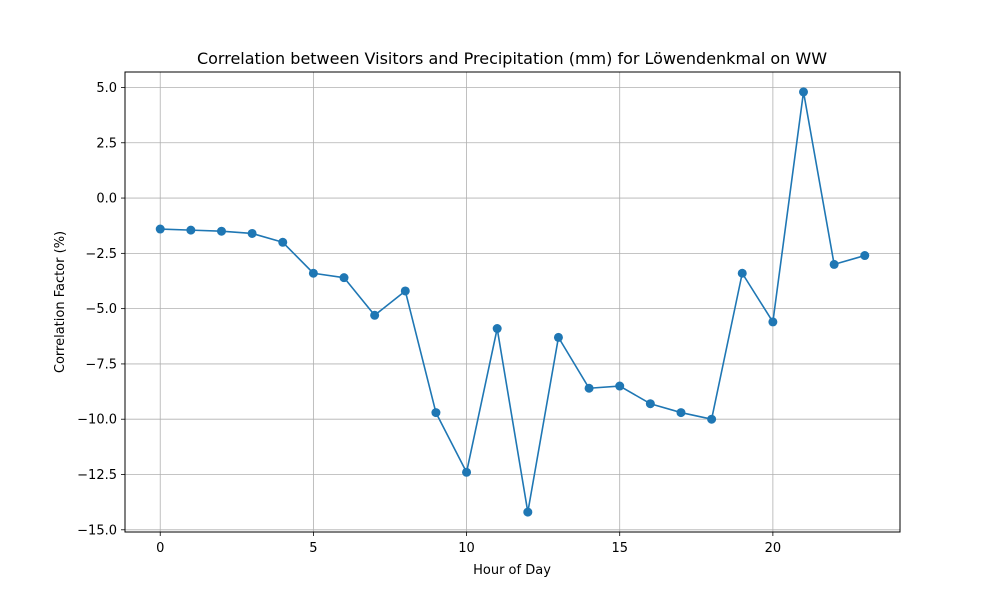 The height and width of the screenshot is (600, 1000). What do you see at coordinates (101, 254) in the screenshot?
I see `y-tick-label: −2.5` at bounding box center [101, 254].